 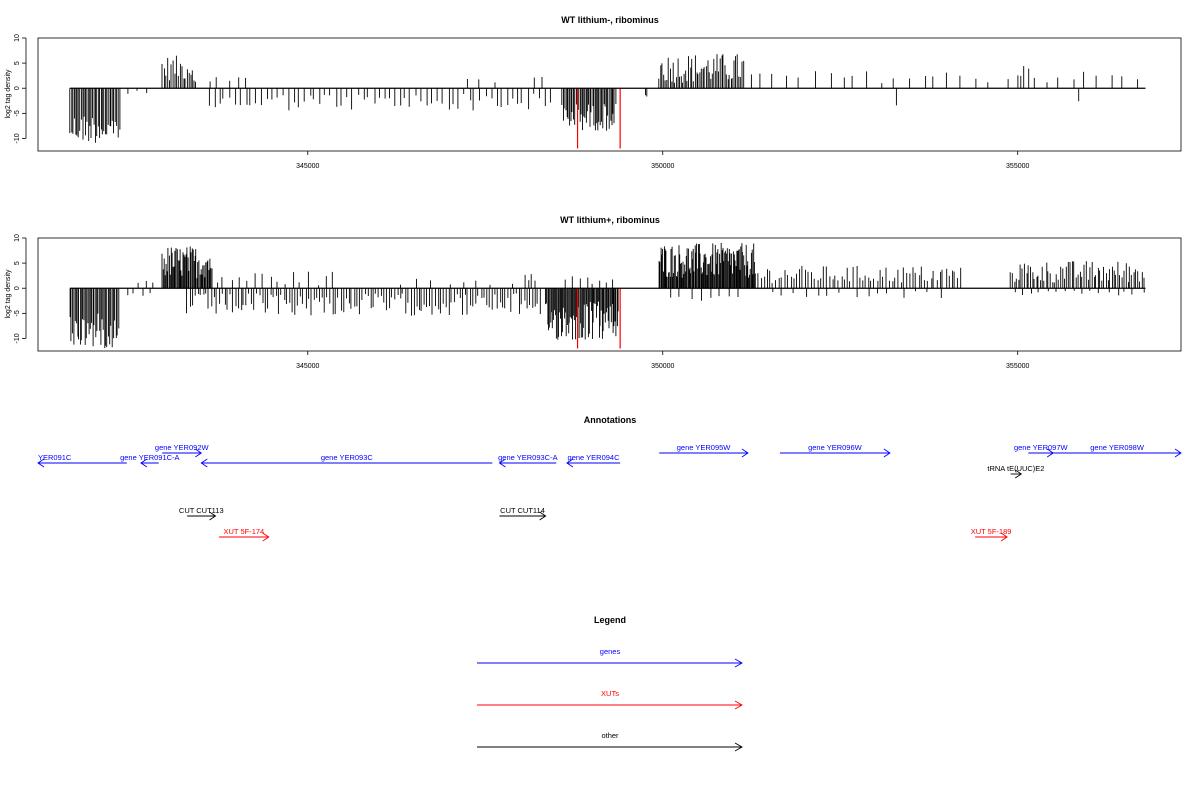 I want to click on annotation-feature: gene YER096W, so click(x=835, y=450).